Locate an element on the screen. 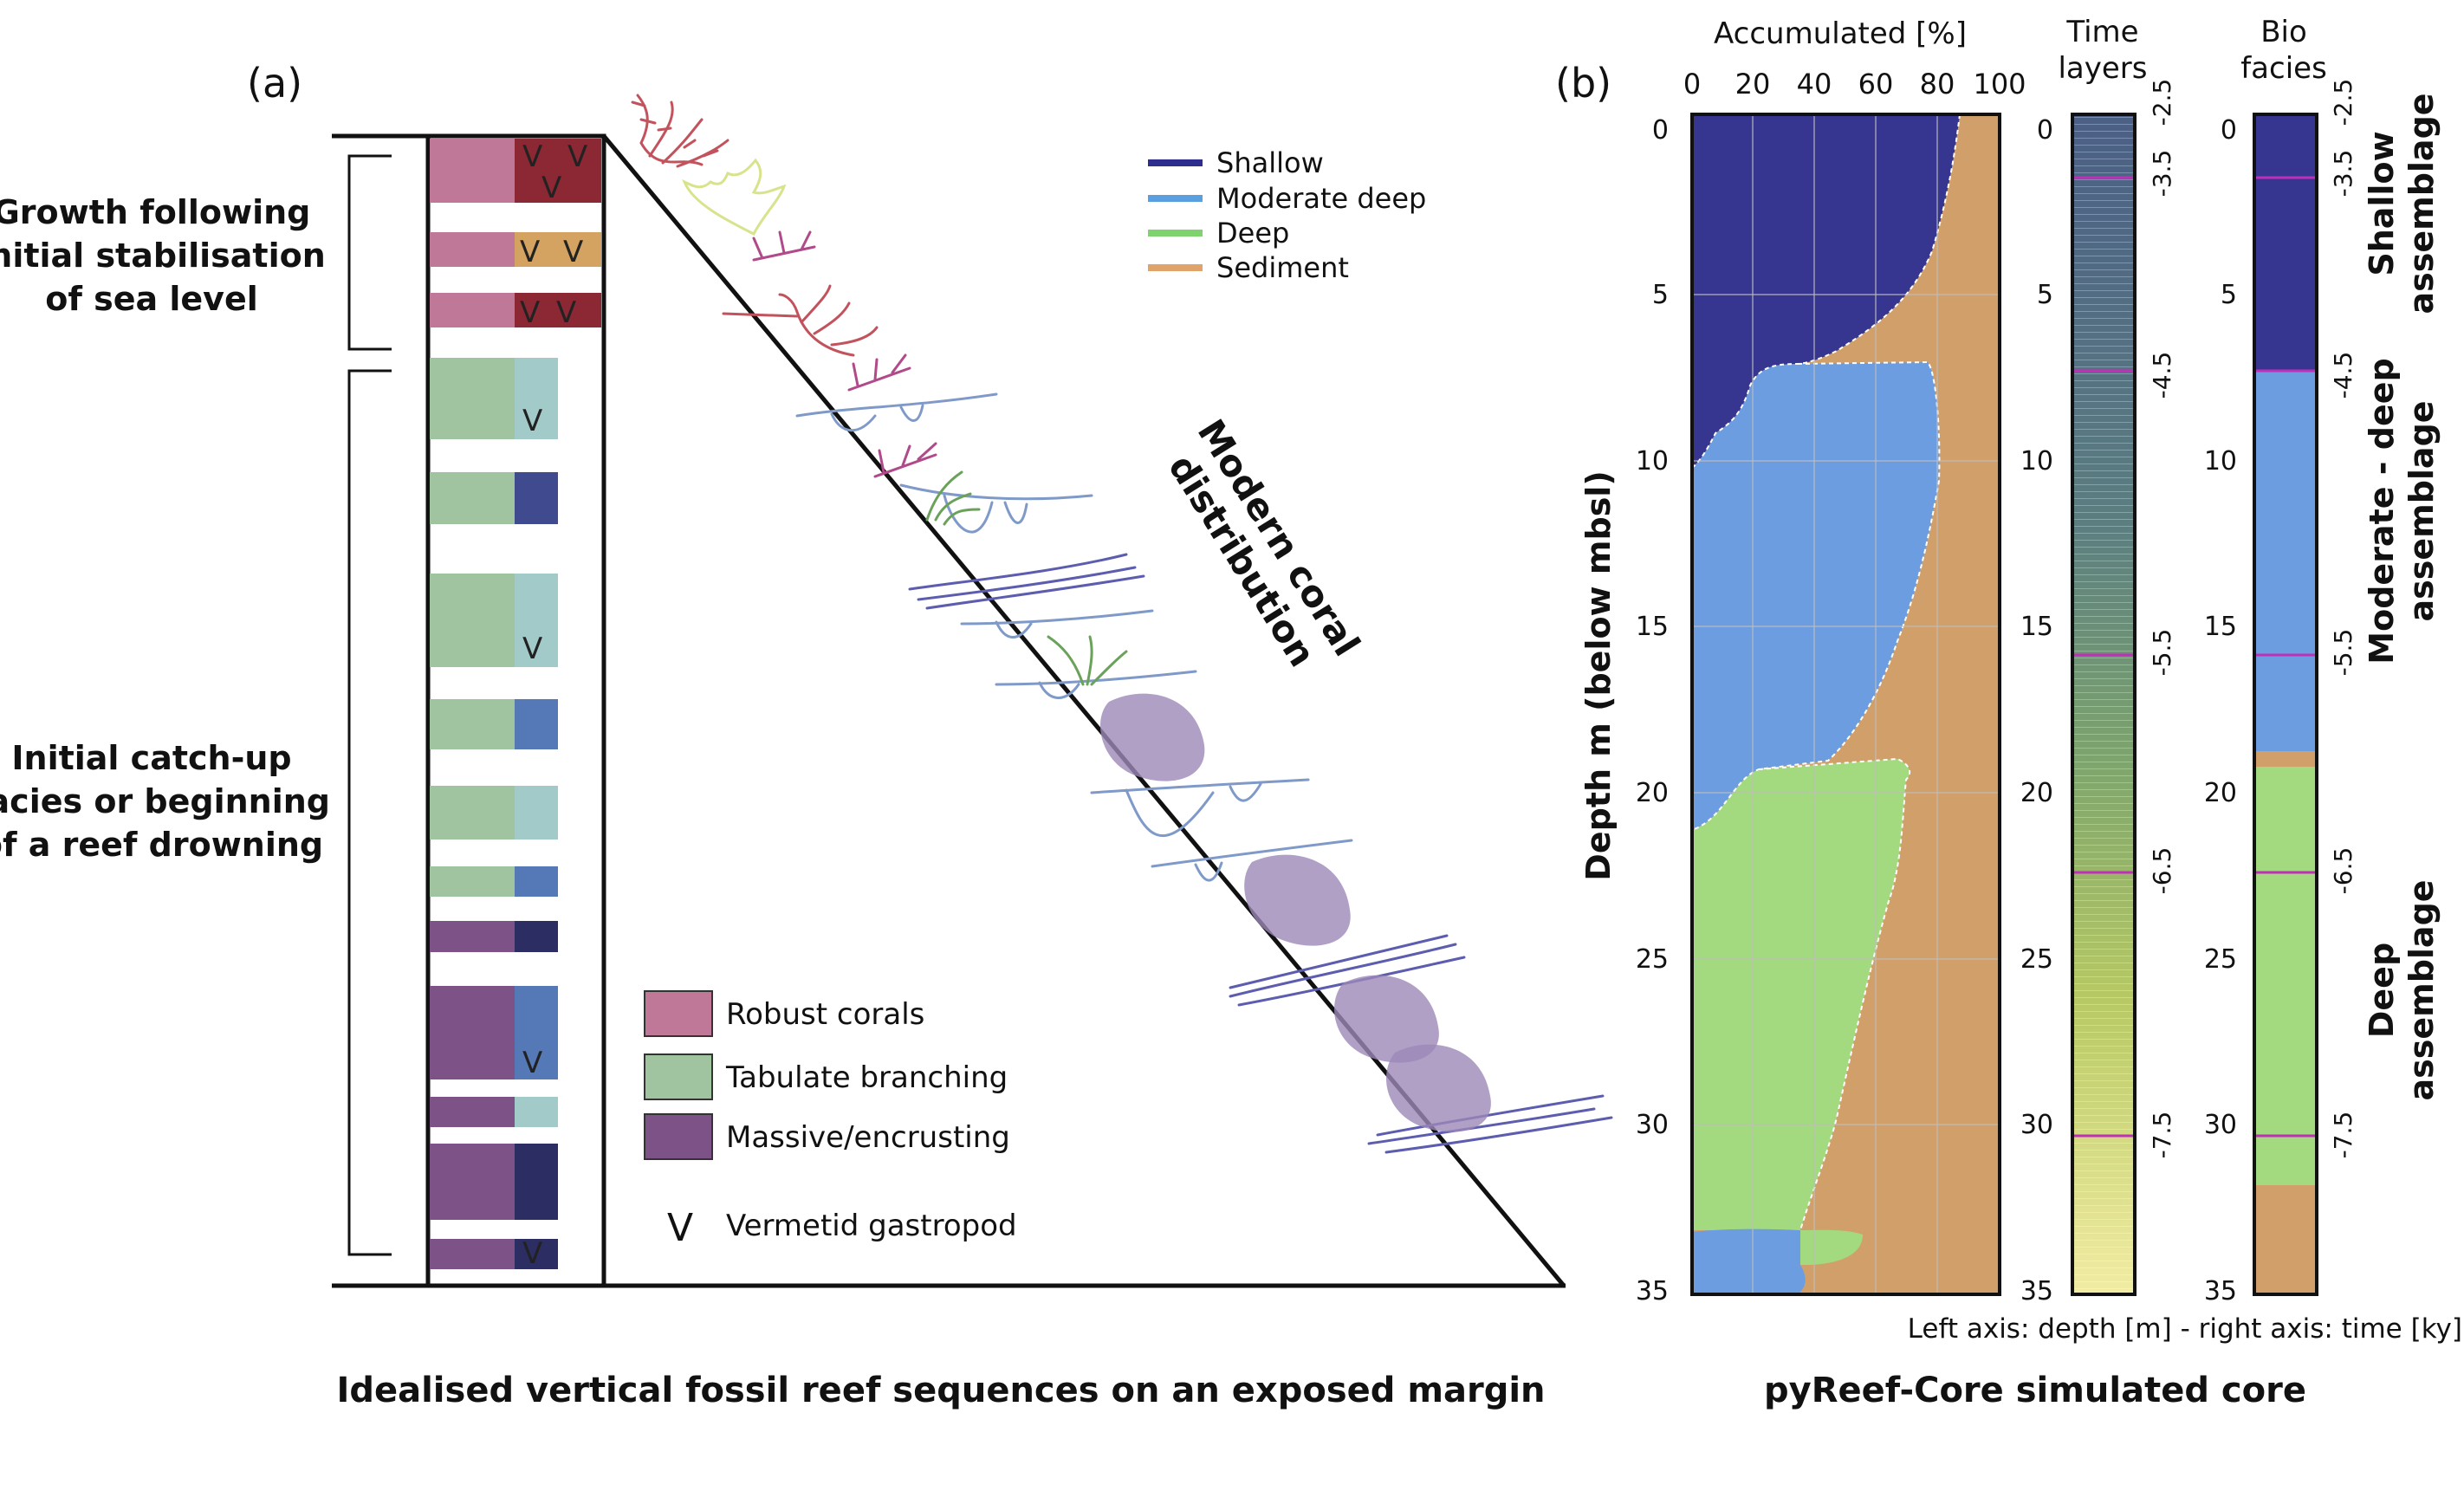 This screenshot has height=1491, width=2464. time-lines is located at coordinates (2103, 657).